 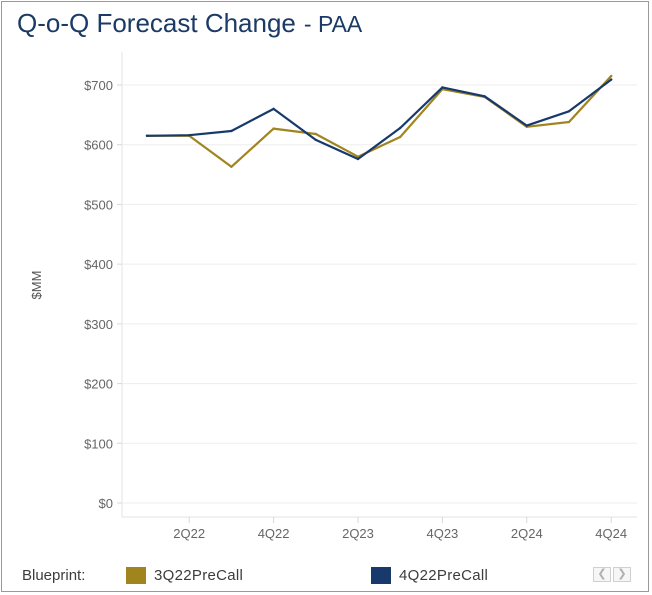 What do you see at coordinates (98, 204) in the screenshot?
I see `y-tick-label: $500` at bounding box center [98, 204].